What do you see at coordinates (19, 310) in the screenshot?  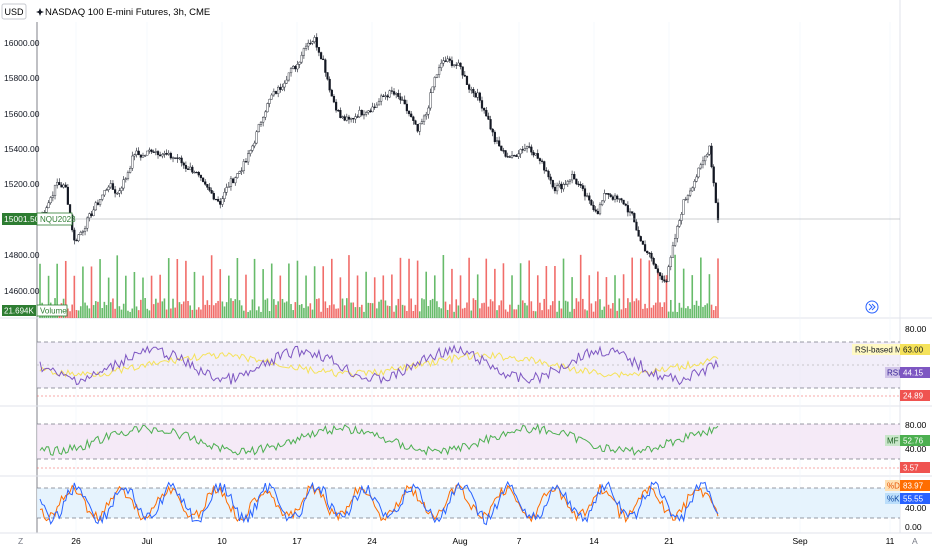 I see `volume-value-badge` at bounding box center [19, 310].